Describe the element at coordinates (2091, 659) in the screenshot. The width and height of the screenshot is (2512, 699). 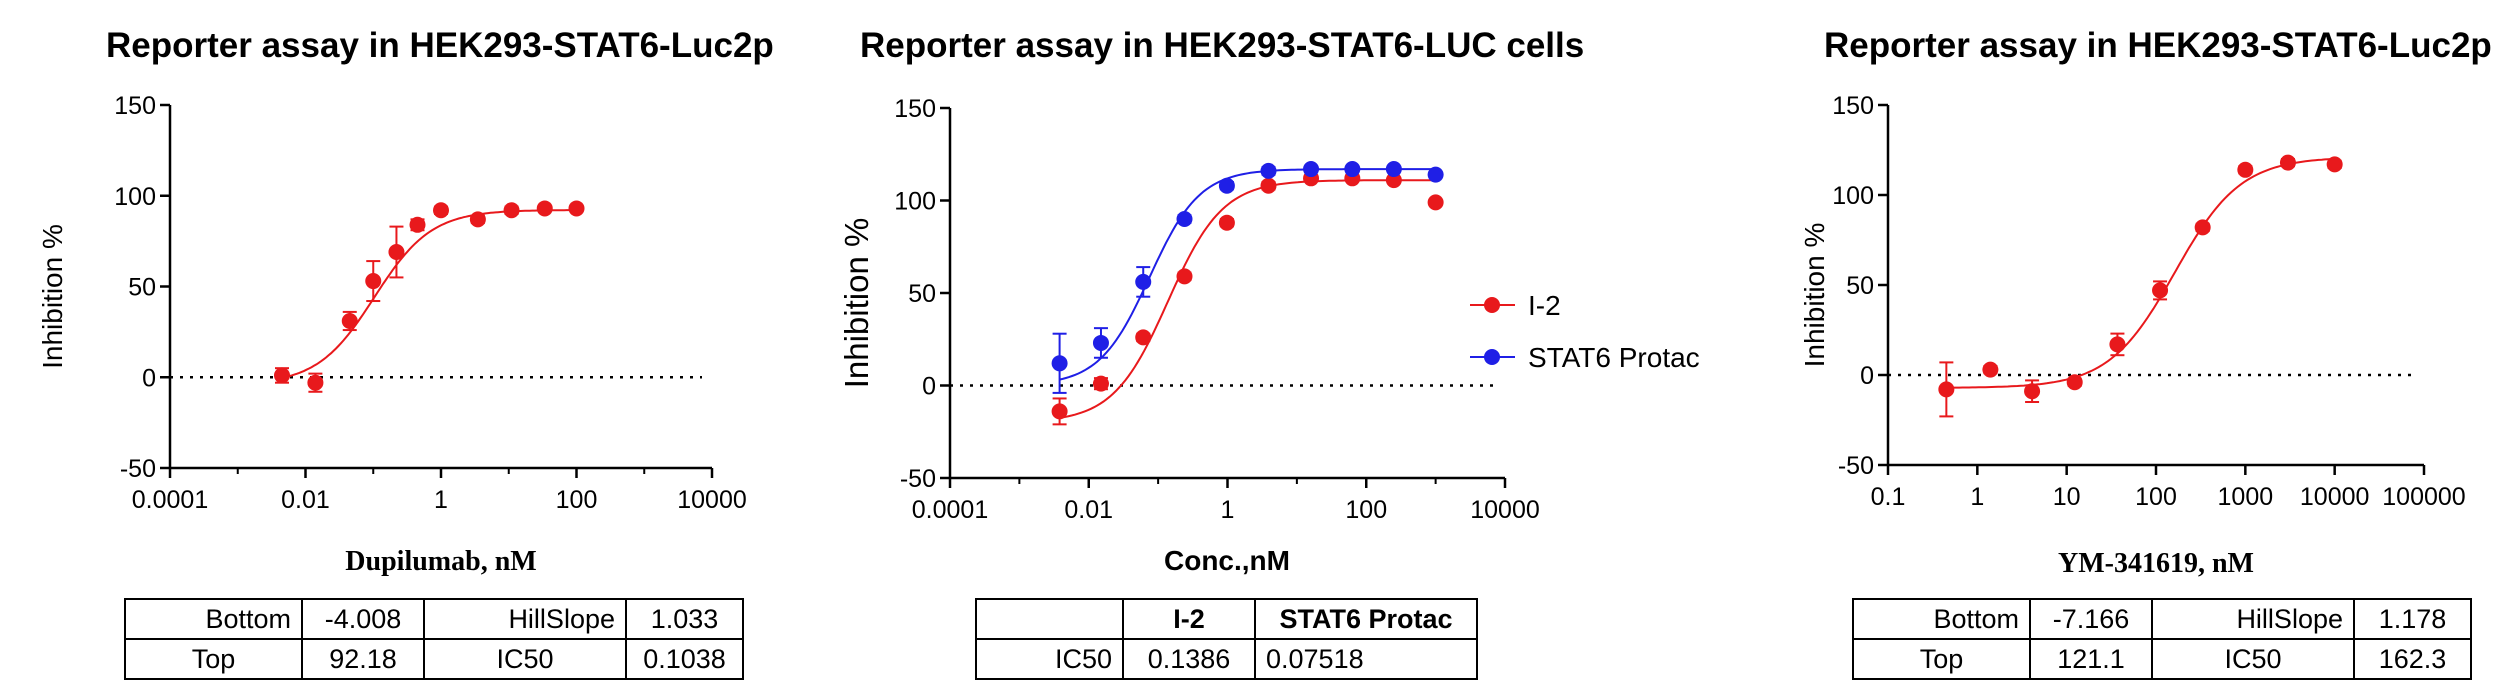
I see `table-cell: 121.1` at that location.